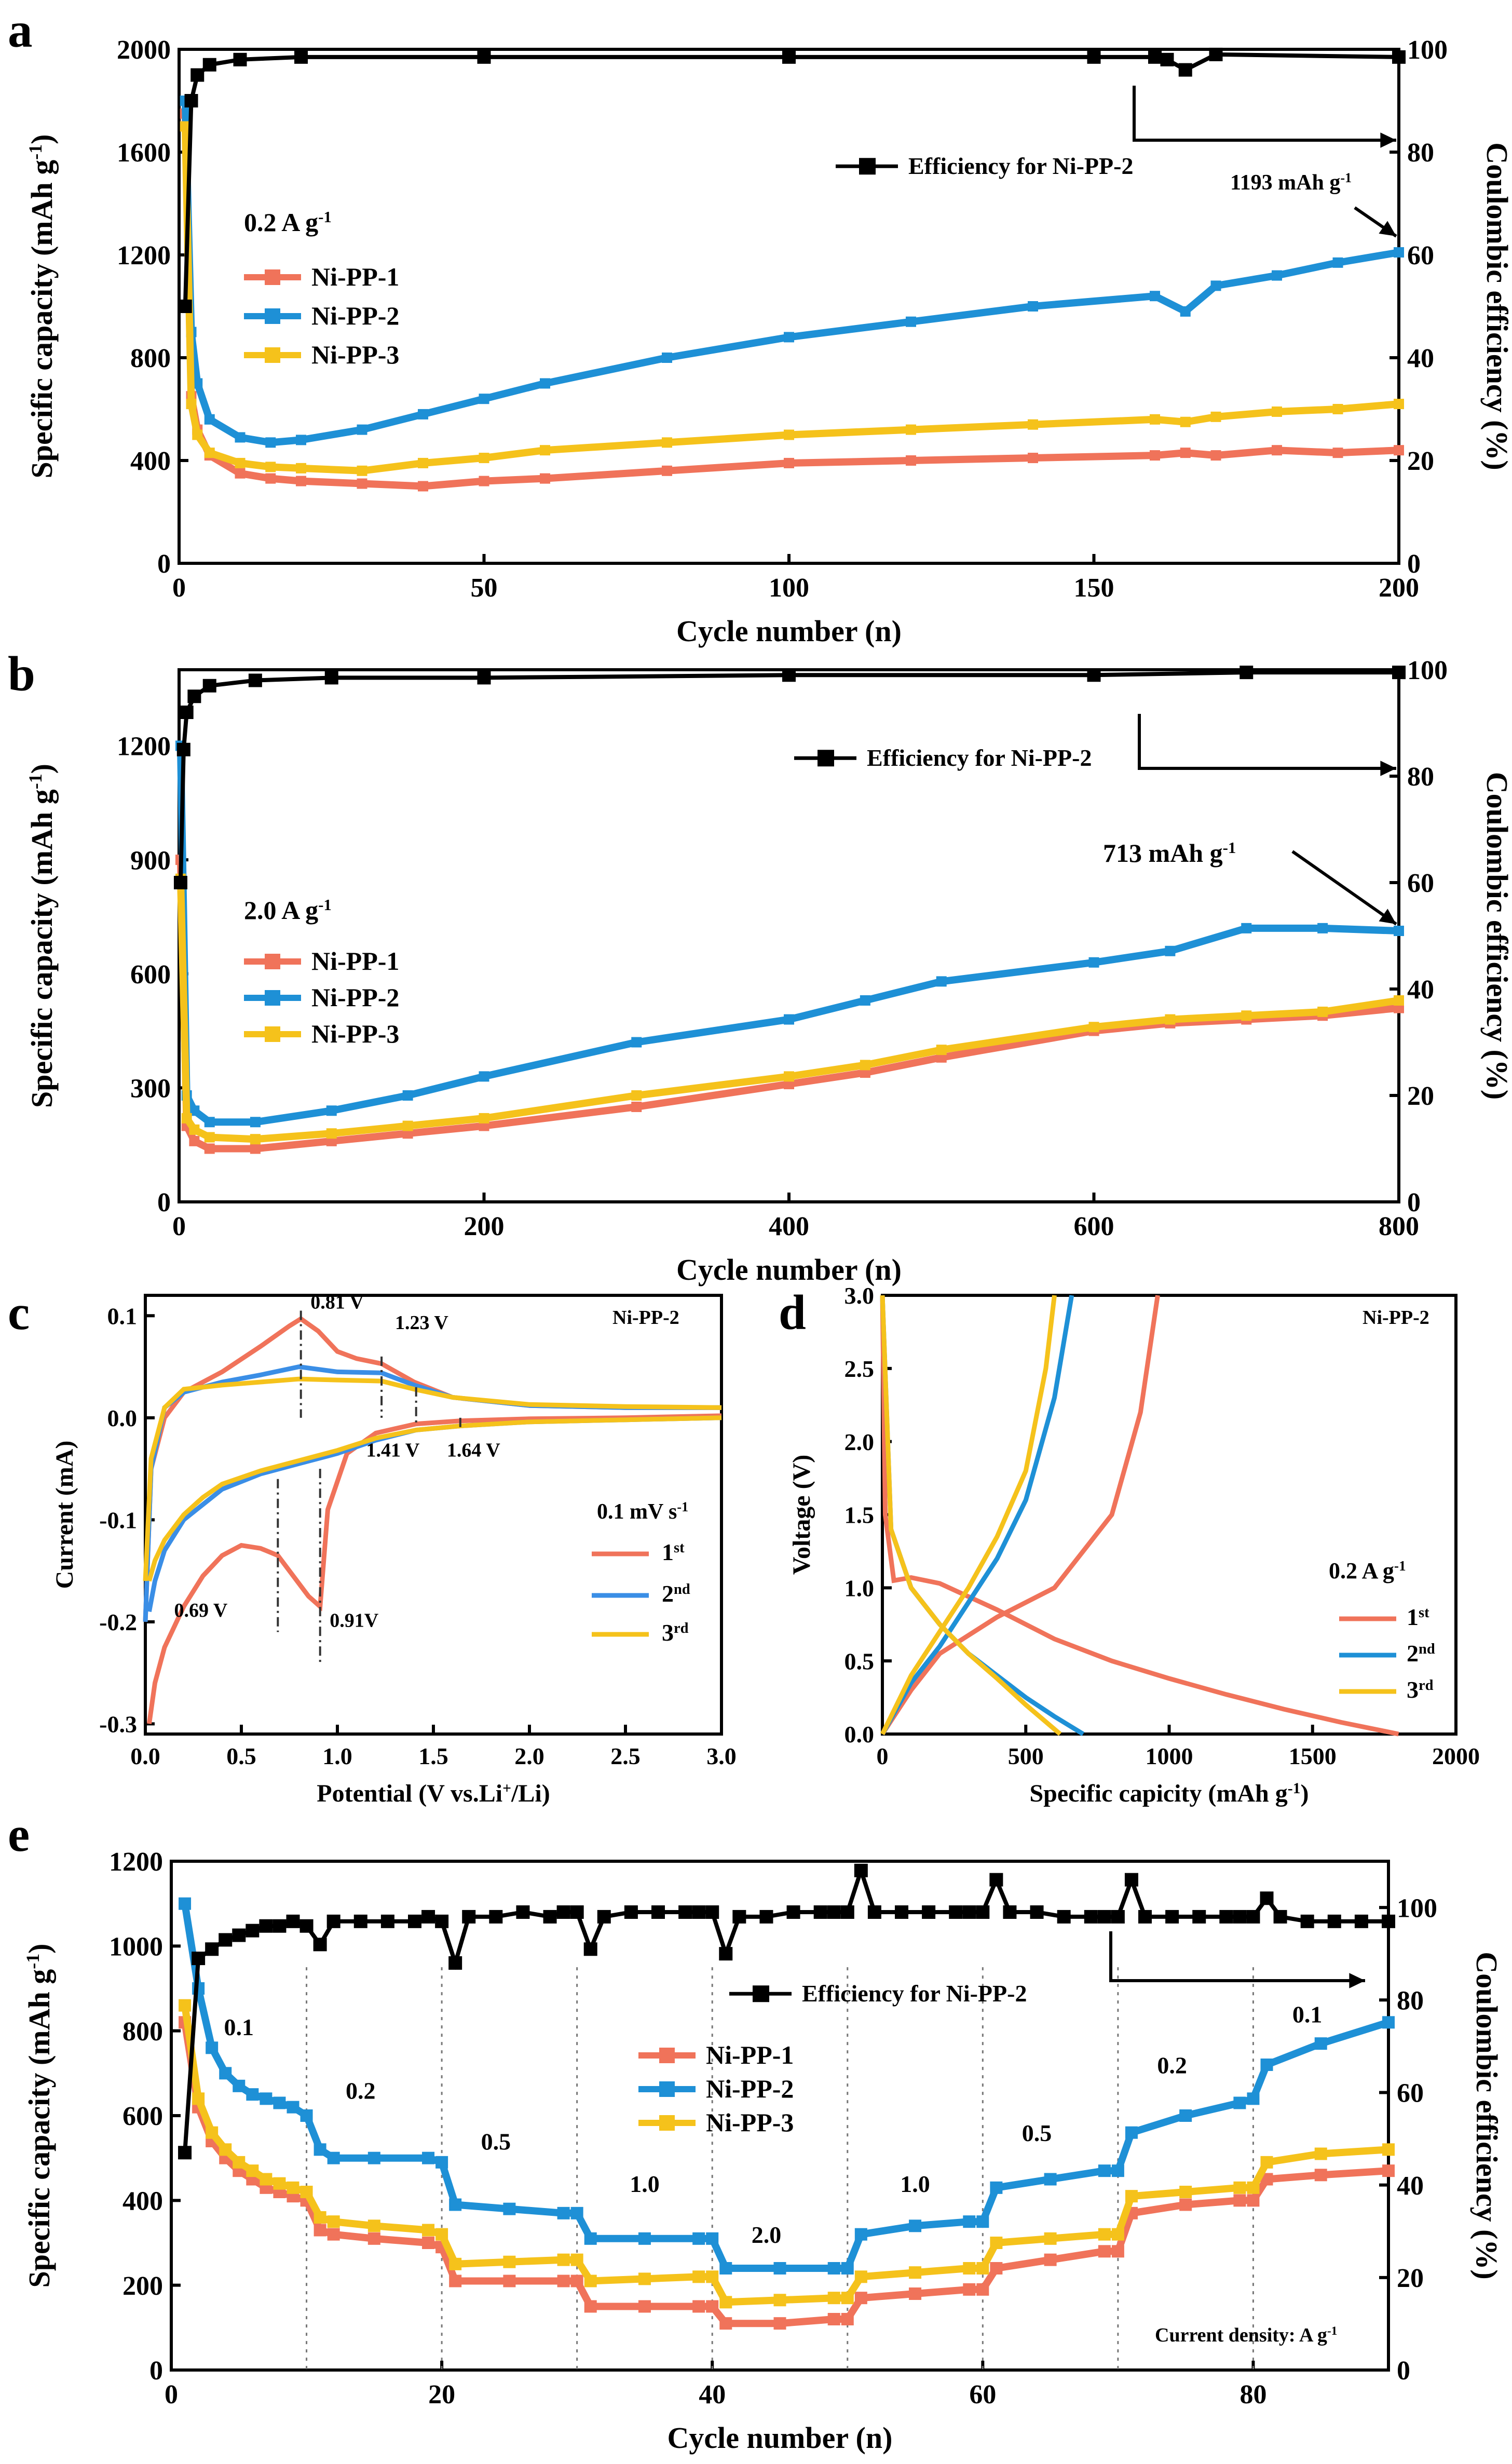  What do you see at coordinates (1414, 1202) in the screenshot?
I see `panel-b-y2-tick-label: 0` at bounding box center [1414, 1202].